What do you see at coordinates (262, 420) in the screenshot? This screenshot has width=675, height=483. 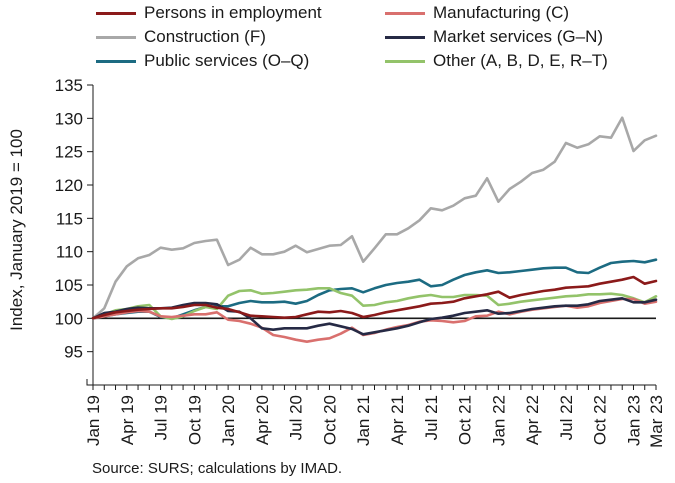 I see `x-tick-label: Apr 20` at bounding box center [262, 420].